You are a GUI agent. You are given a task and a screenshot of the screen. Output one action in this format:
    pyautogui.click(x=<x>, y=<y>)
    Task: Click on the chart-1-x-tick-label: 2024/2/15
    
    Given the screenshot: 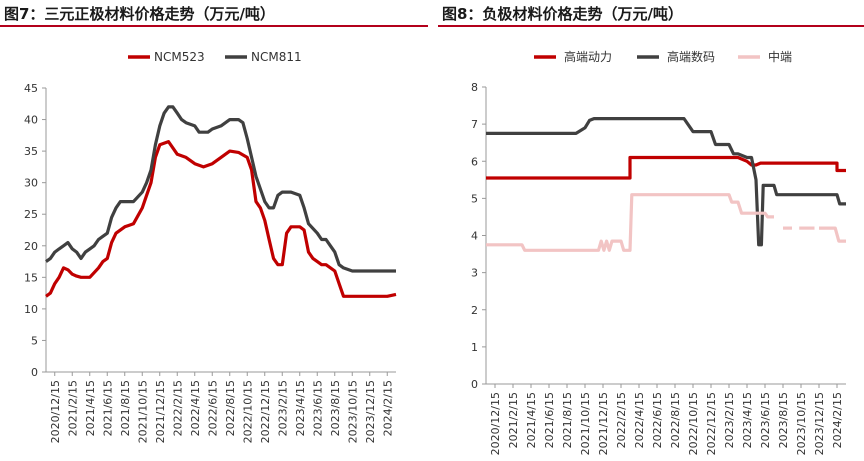 What is the action you would take?
    pyautogui.click(x=387, y=408)
    